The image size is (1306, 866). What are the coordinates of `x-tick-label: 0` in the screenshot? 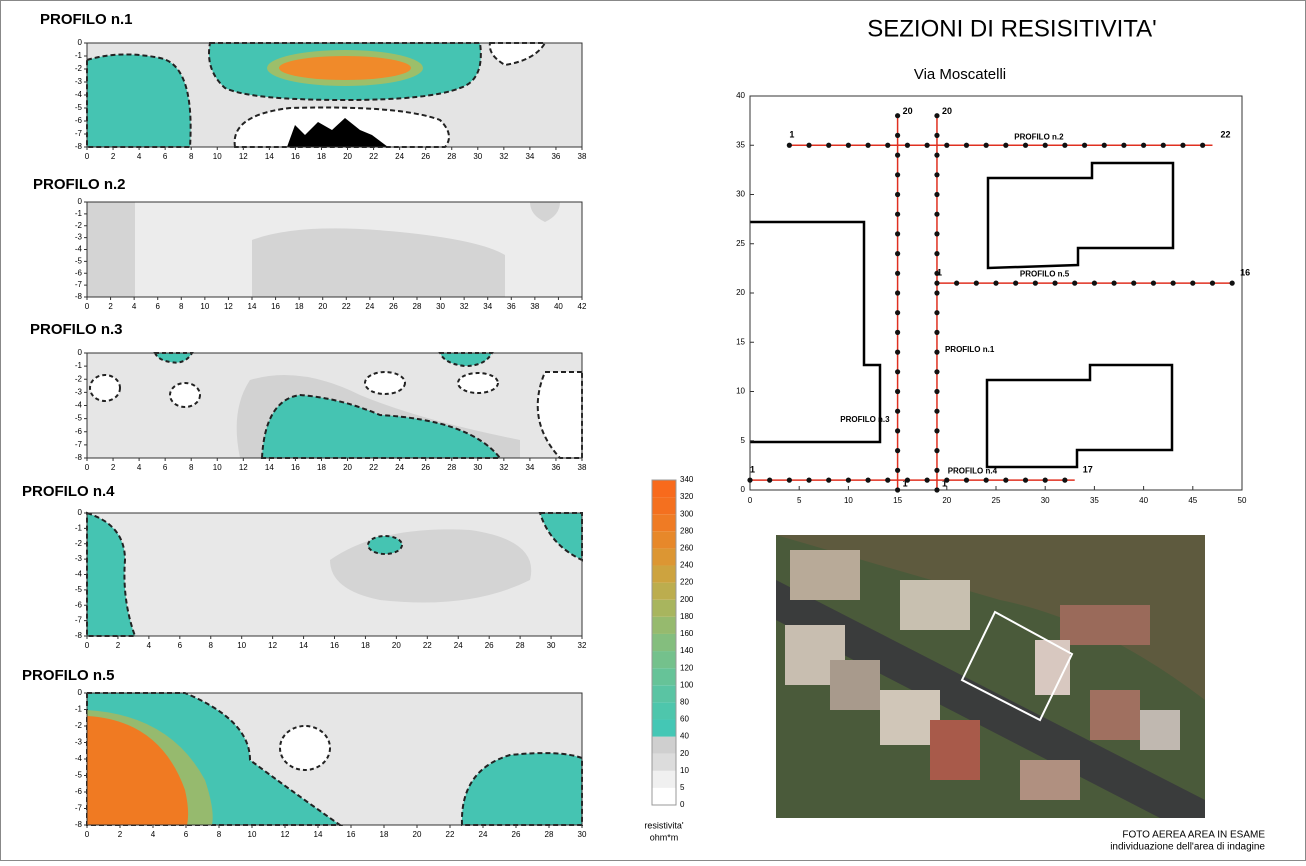 It's located at (87, 156).